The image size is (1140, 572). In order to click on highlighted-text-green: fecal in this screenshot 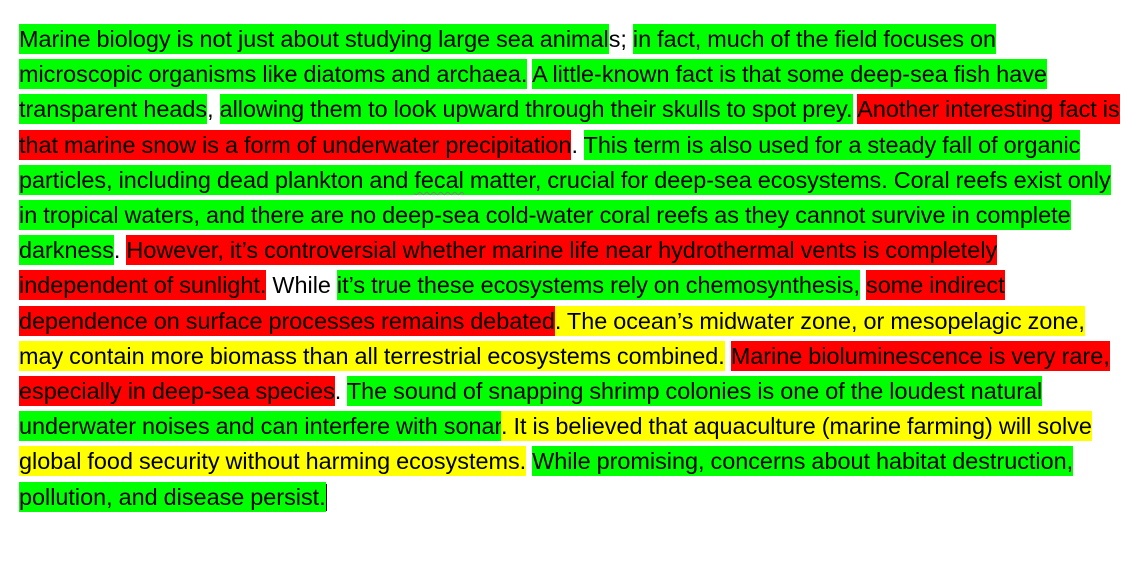, I will do `click(439, 179)`.